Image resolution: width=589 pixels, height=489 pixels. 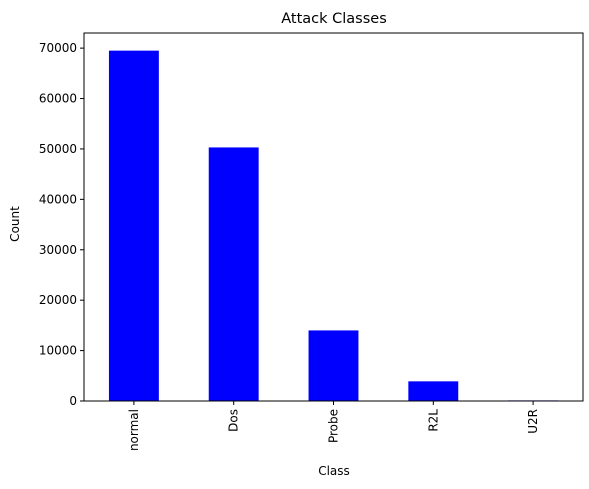 What do you see at coordinates (134, 430) in the screenshot?
I see `x-tick-label: normal` at bounding box center [134, 430].